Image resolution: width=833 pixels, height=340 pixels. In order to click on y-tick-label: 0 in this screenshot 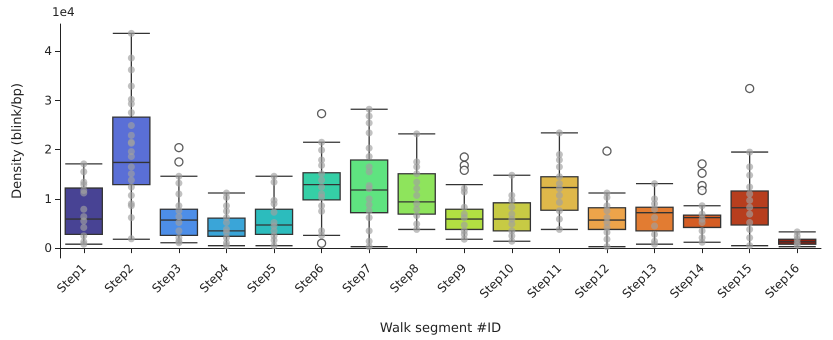, I will do `click(48, 248)`.